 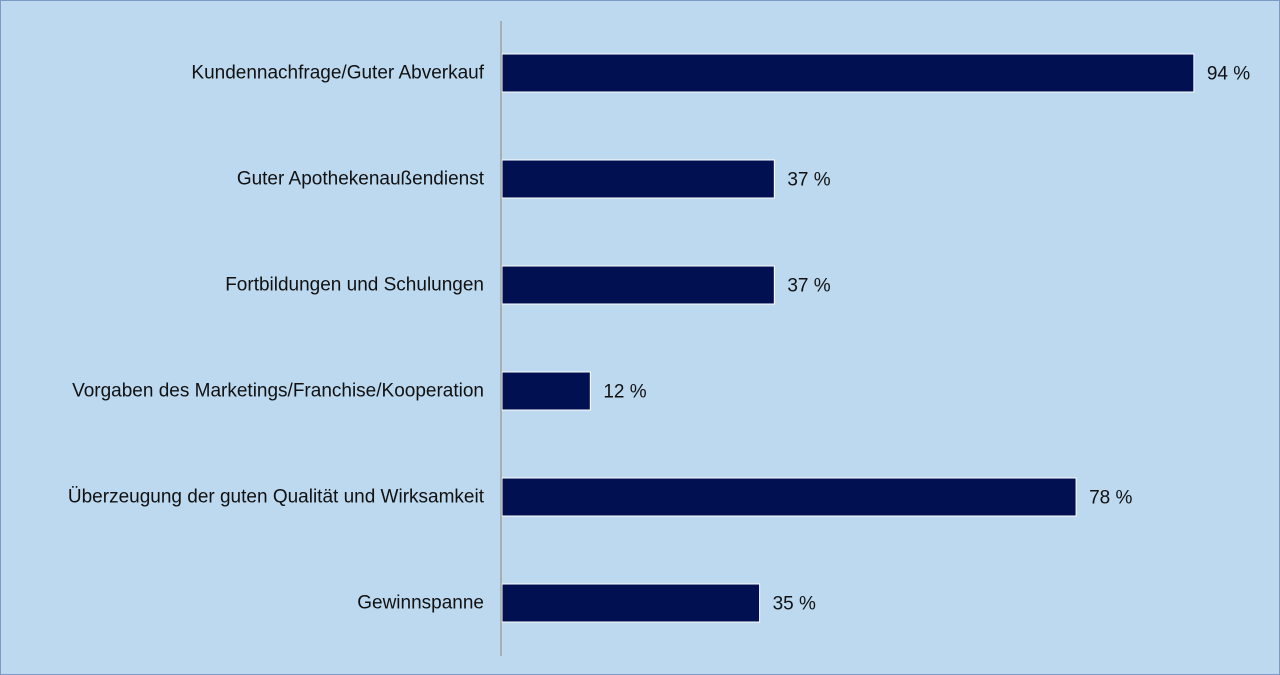 I want to click on category-label: Fortbildungen und Schulungen, so click(x=354, y=285).